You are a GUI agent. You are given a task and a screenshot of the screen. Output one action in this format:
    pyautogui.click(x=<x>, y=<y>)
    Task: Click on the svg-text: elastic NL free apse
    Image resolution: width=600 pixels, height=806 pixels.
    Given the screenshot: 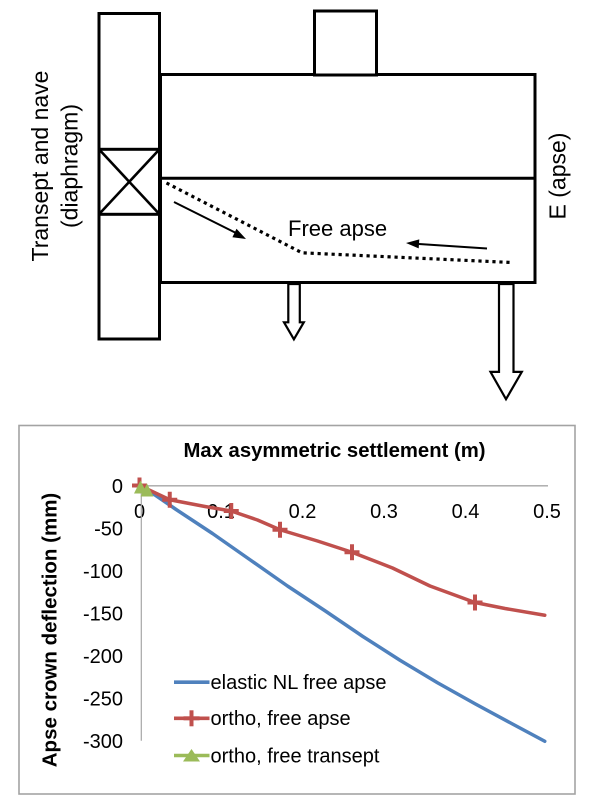 What is the action you would take?
    pyautogui.click(x=299, y=683)
    